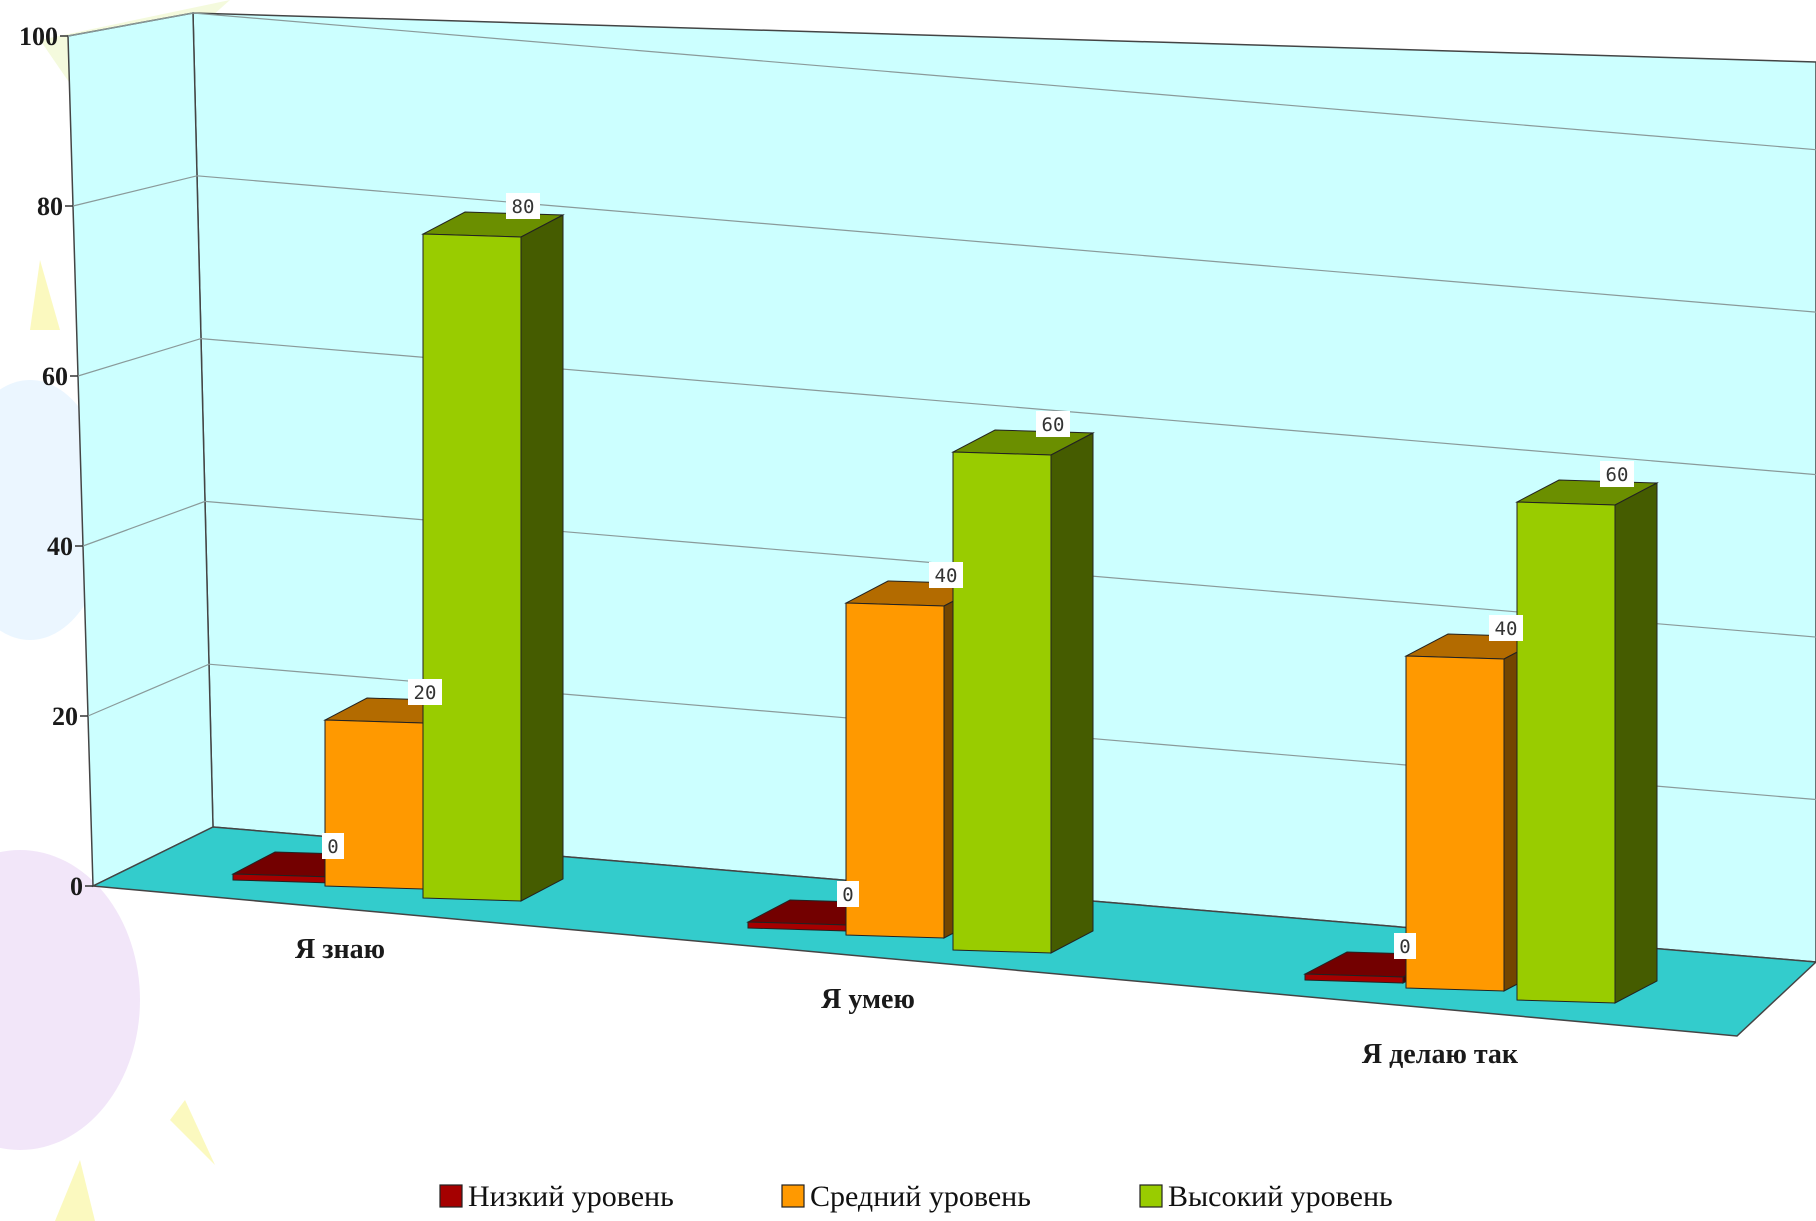  Describe the element at coordinates (38, 36) in the screenshot. I see `y-tick-label: 100` at that location.